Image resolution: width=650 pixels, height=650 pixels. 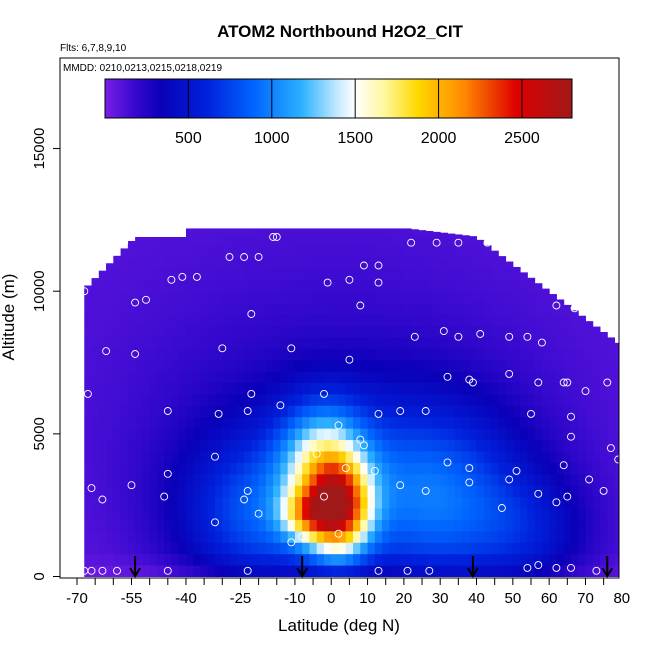 What do you see at coordinates (512, 598) in the screenshot?
I see `x-tick-label: 50` at bounding box center [512, 598].